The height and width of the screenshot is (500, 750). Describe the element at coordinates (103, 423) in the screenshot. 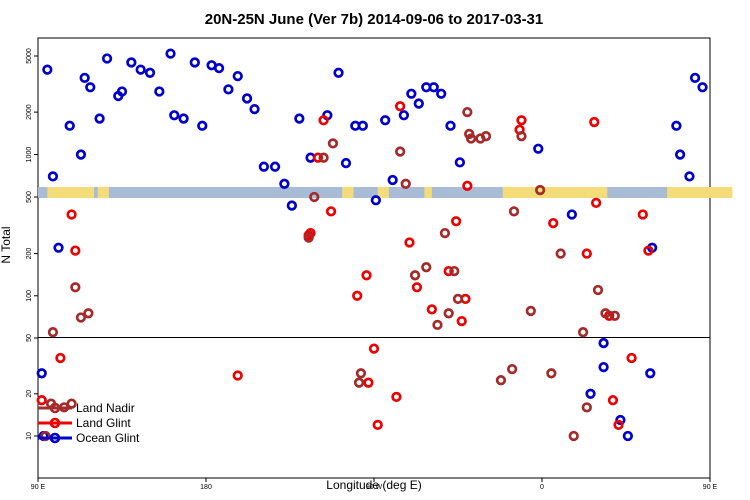

I see `legend-label: Land Glint` at that location.